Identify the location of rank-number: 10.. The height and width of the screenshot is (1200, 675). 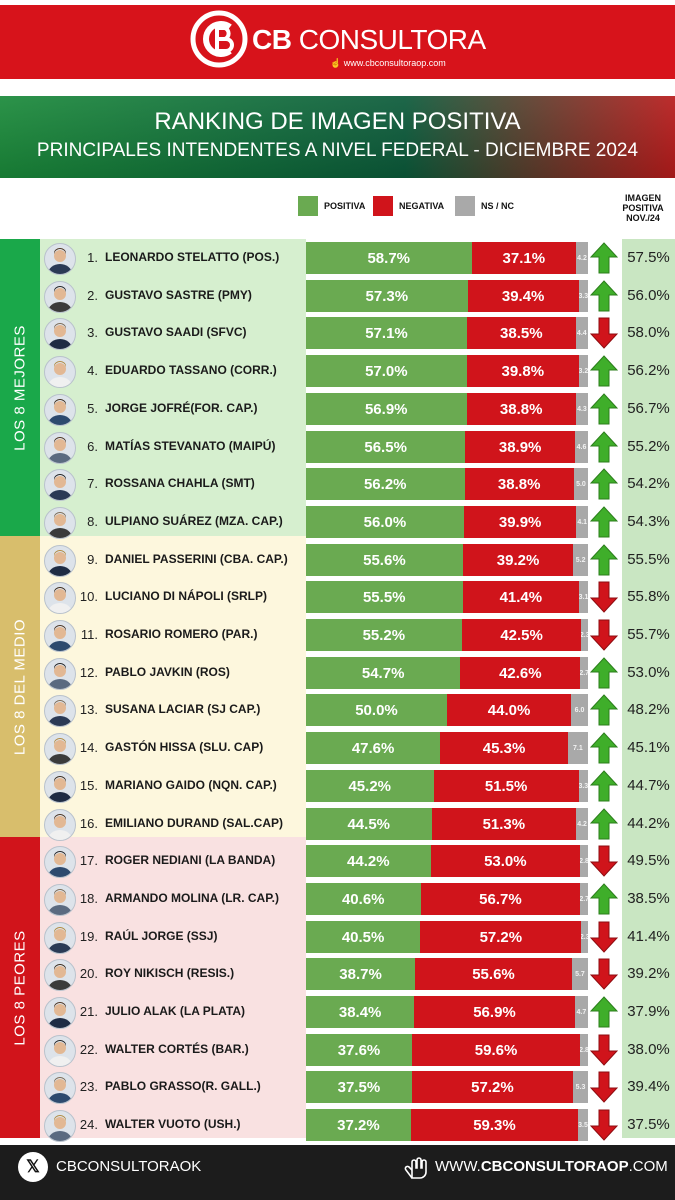
(88, 596).